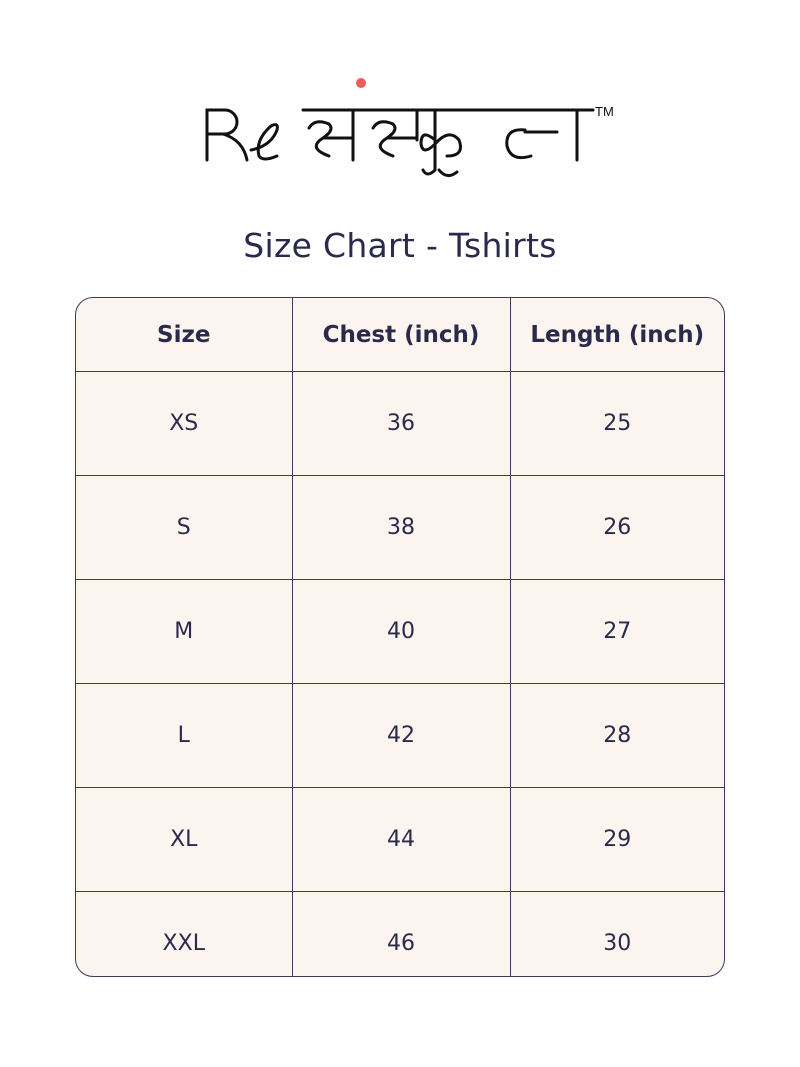 This screenshot has width=800, height=1067. Describe the element at coordinates (184, 631) in the screenshot. I see `cell-size: M` at that location.